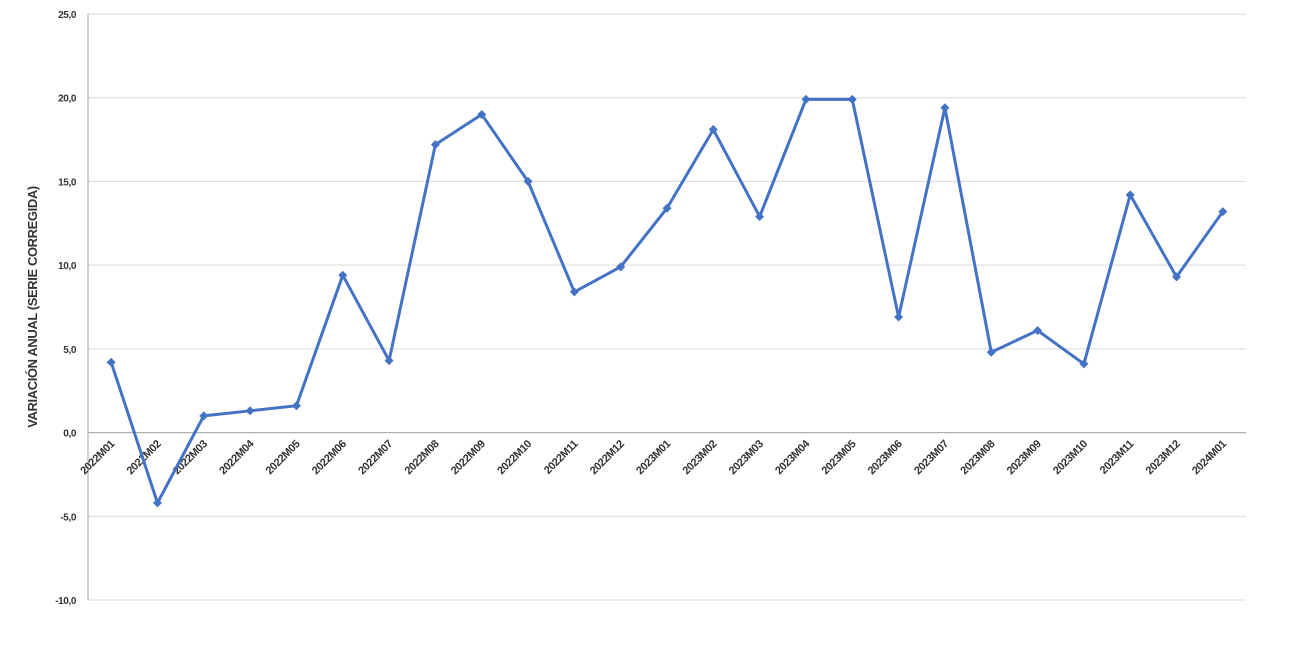 The image size is (1293, 658). I want to click on x-tick-label: 2022M08, so click(422, 457).